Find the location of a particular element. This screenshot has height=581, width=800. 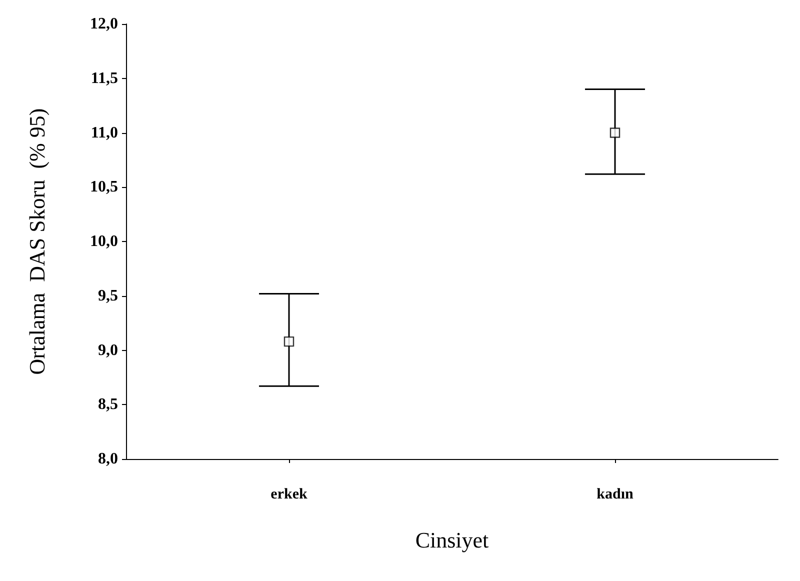

x-tick-label: erkek is located at coordinates (289, 494).